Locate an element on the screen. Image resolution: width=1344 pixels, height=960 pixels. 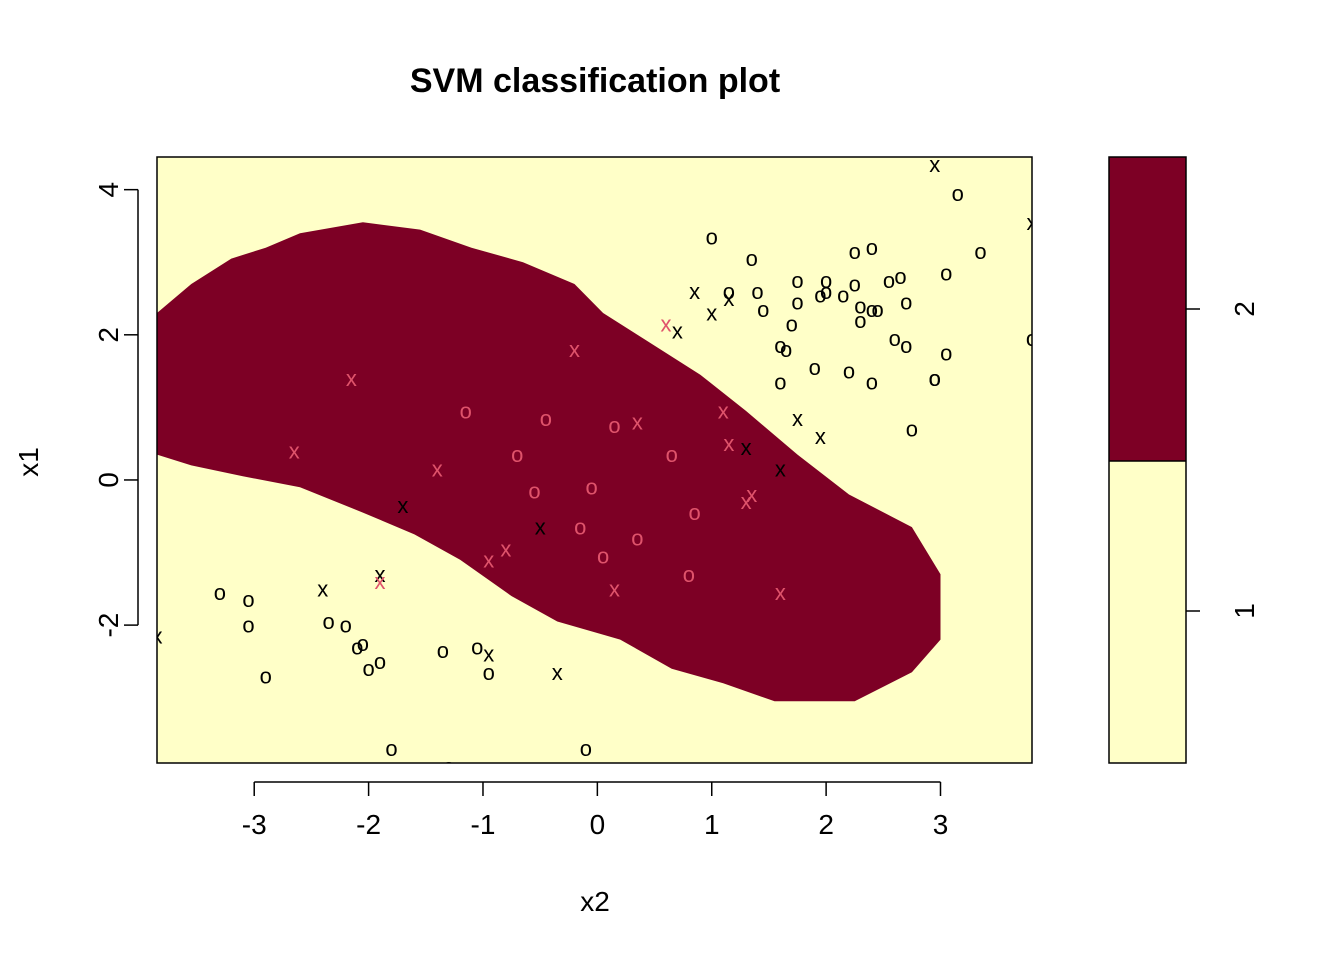
x-tick-label: 0 is located at coordinates (598, 824).